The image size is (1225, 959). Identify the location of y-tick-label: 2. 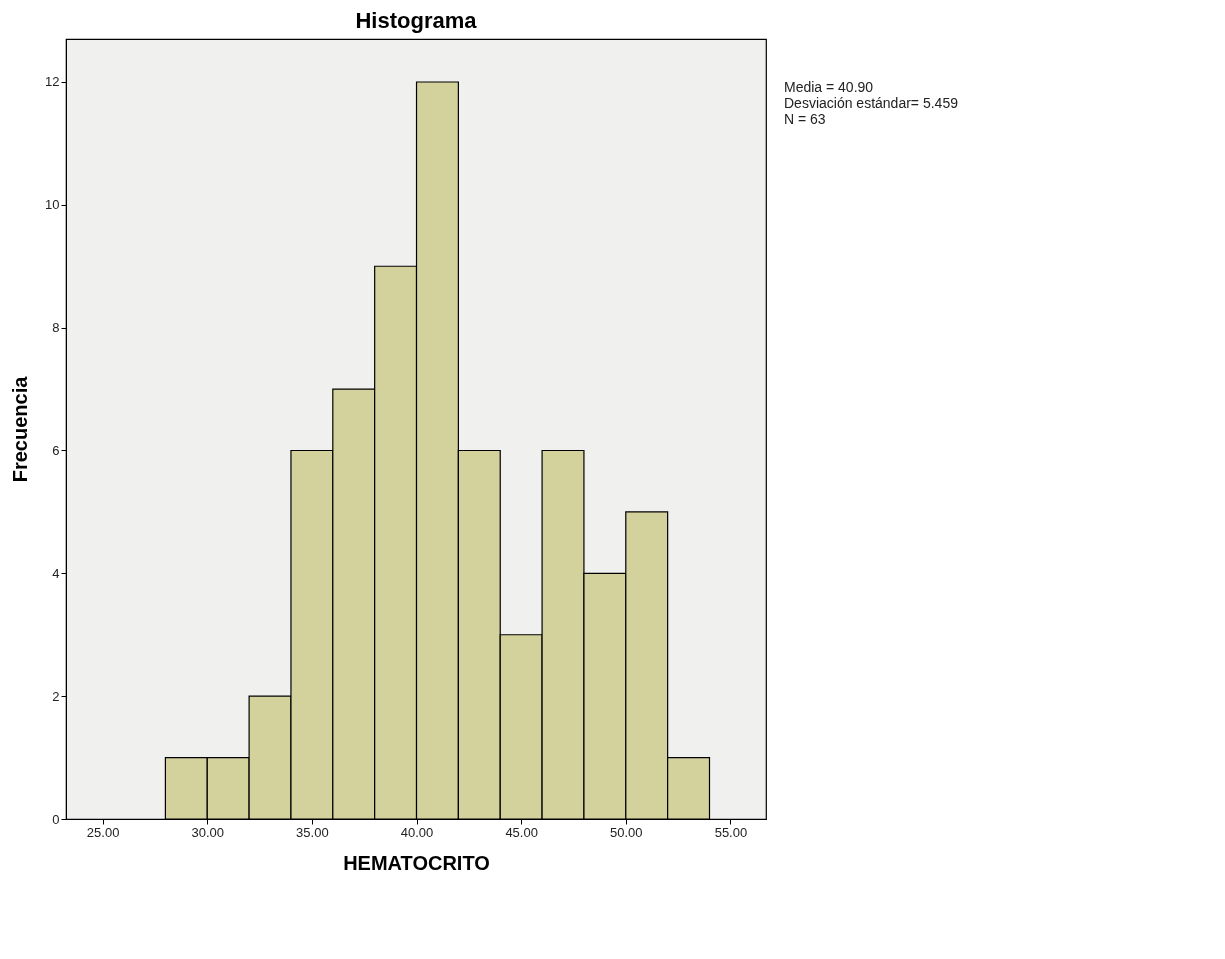
(56, 696).